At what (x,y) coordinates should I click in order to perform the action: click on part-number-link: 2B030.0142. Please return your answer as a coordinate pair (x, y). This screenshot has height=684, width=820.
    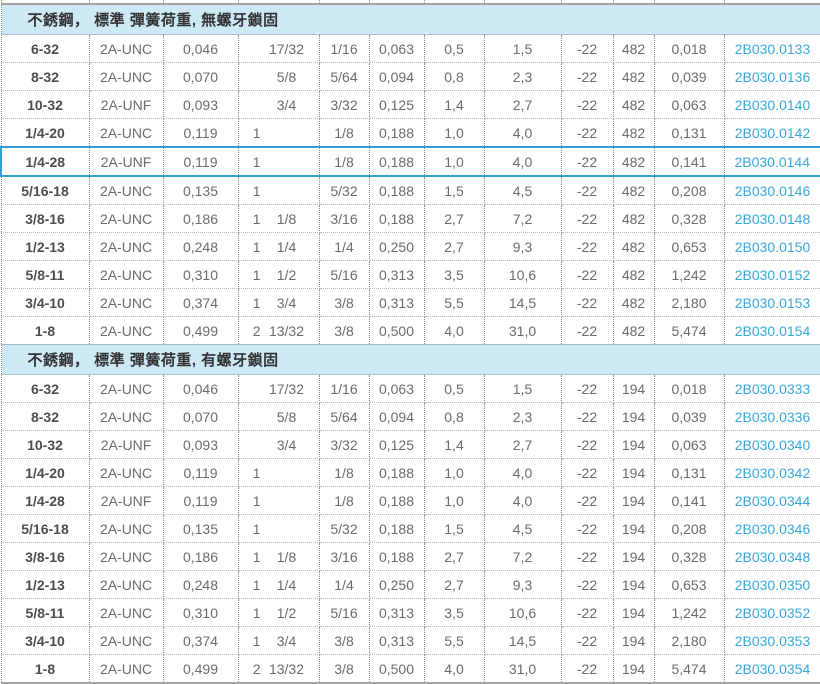
    Looking at the image, I should click on (772, 132).